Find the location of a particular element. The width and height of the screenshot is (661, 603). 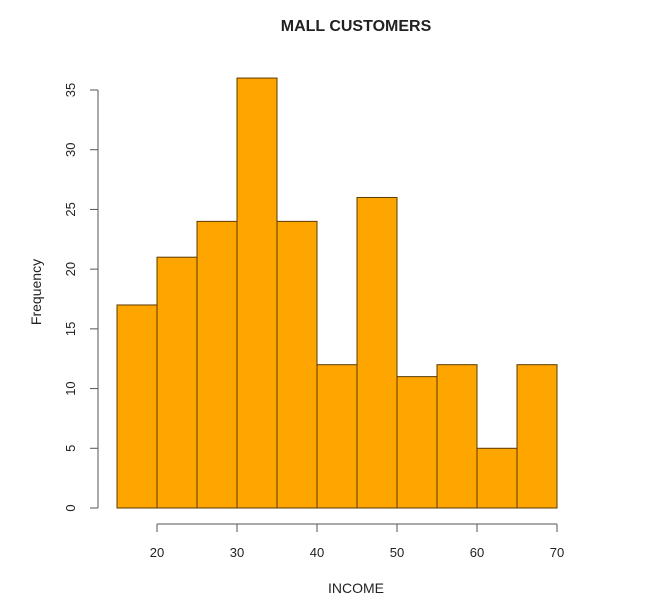

y-tick-label: 25 is located at coordinates (70, 209).